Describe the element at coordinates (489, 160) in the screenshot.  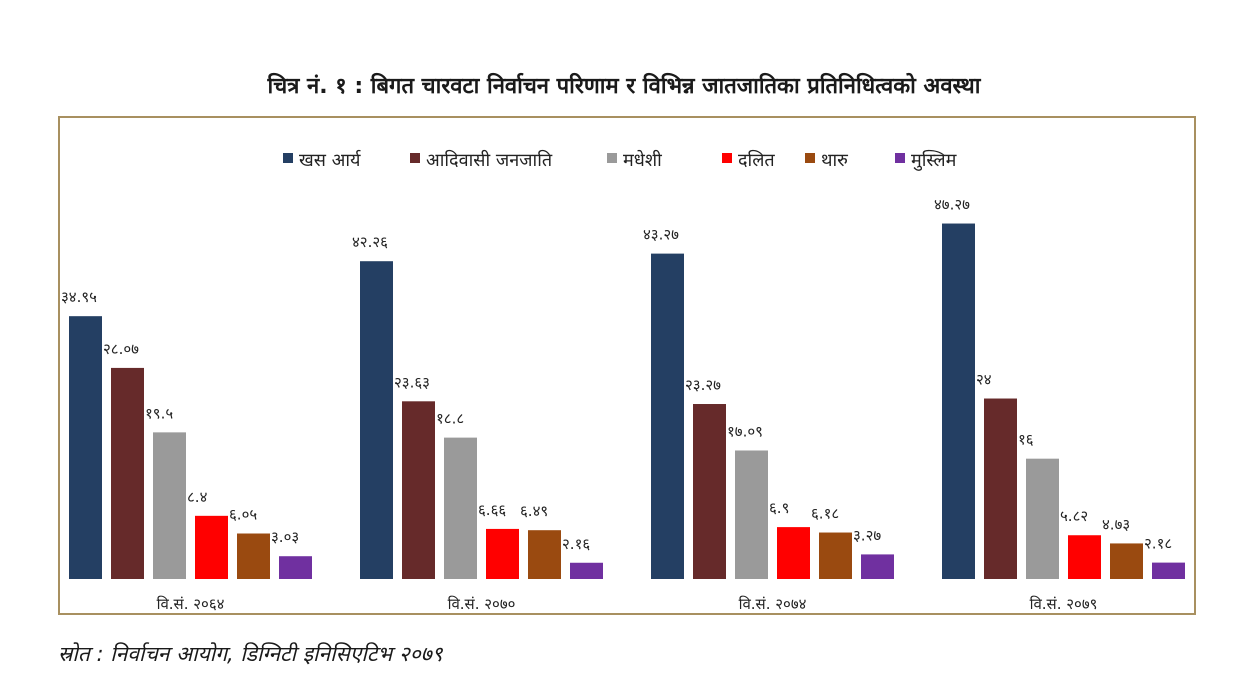
I see `legend-label: आदिवासी जनजाति` at that location.